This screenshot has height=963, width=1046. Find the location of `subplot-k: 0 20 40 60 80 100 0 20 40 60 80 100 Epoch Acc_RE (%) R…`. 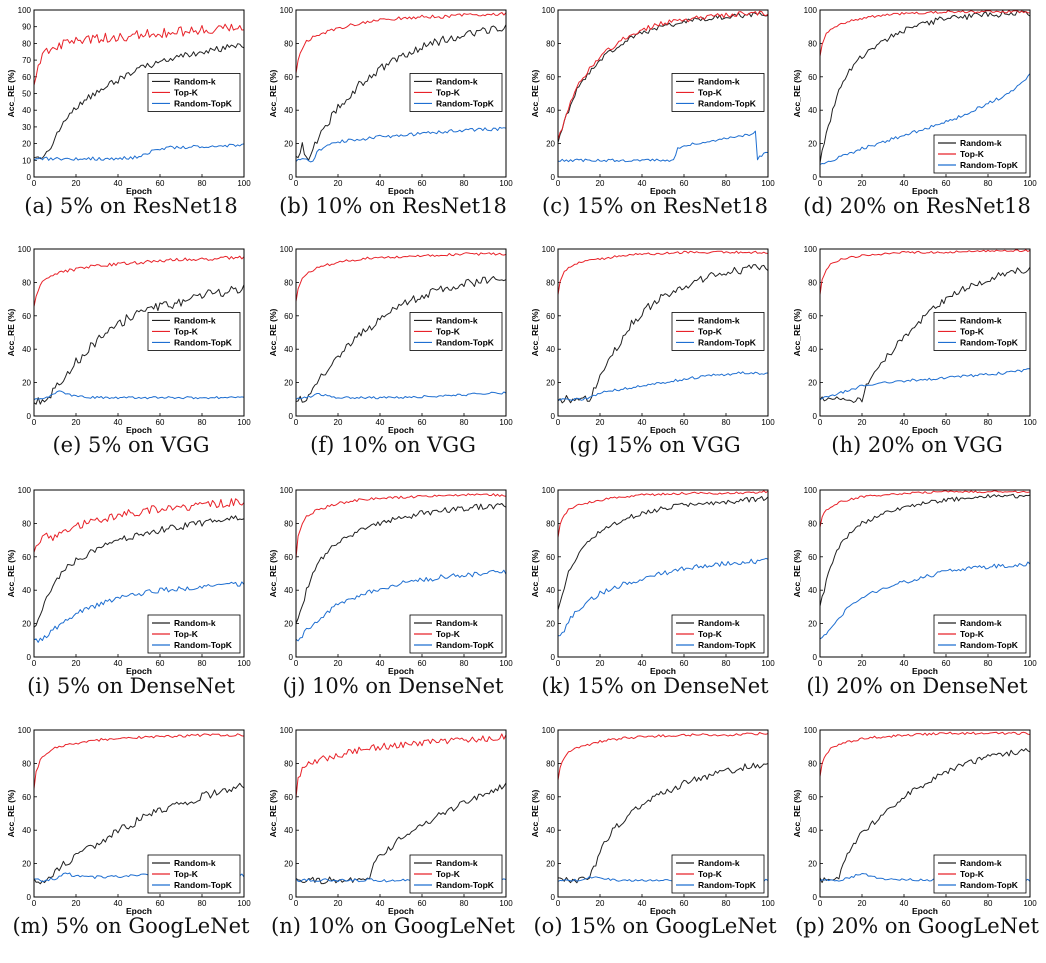

subplot-k: 0 20 40 60 80 100 0 20 40 60 80 100 Epoch Acc_RE (%) R… is located at coordinates (655, 603).